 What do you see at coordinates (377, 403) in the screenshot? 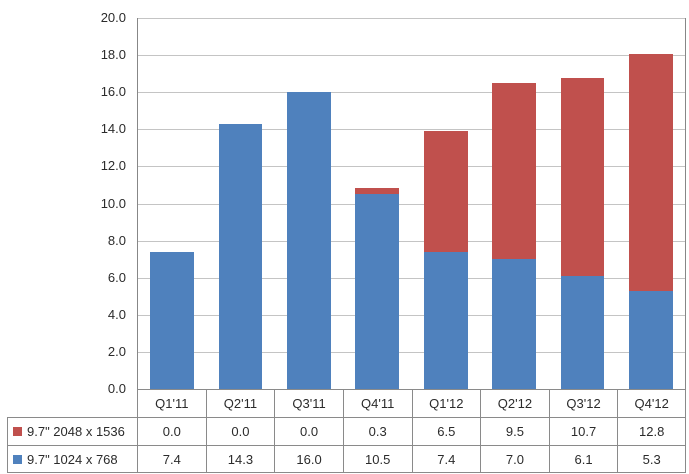
I see `category-cell: Q4'11` at bounding box center [377, 403].